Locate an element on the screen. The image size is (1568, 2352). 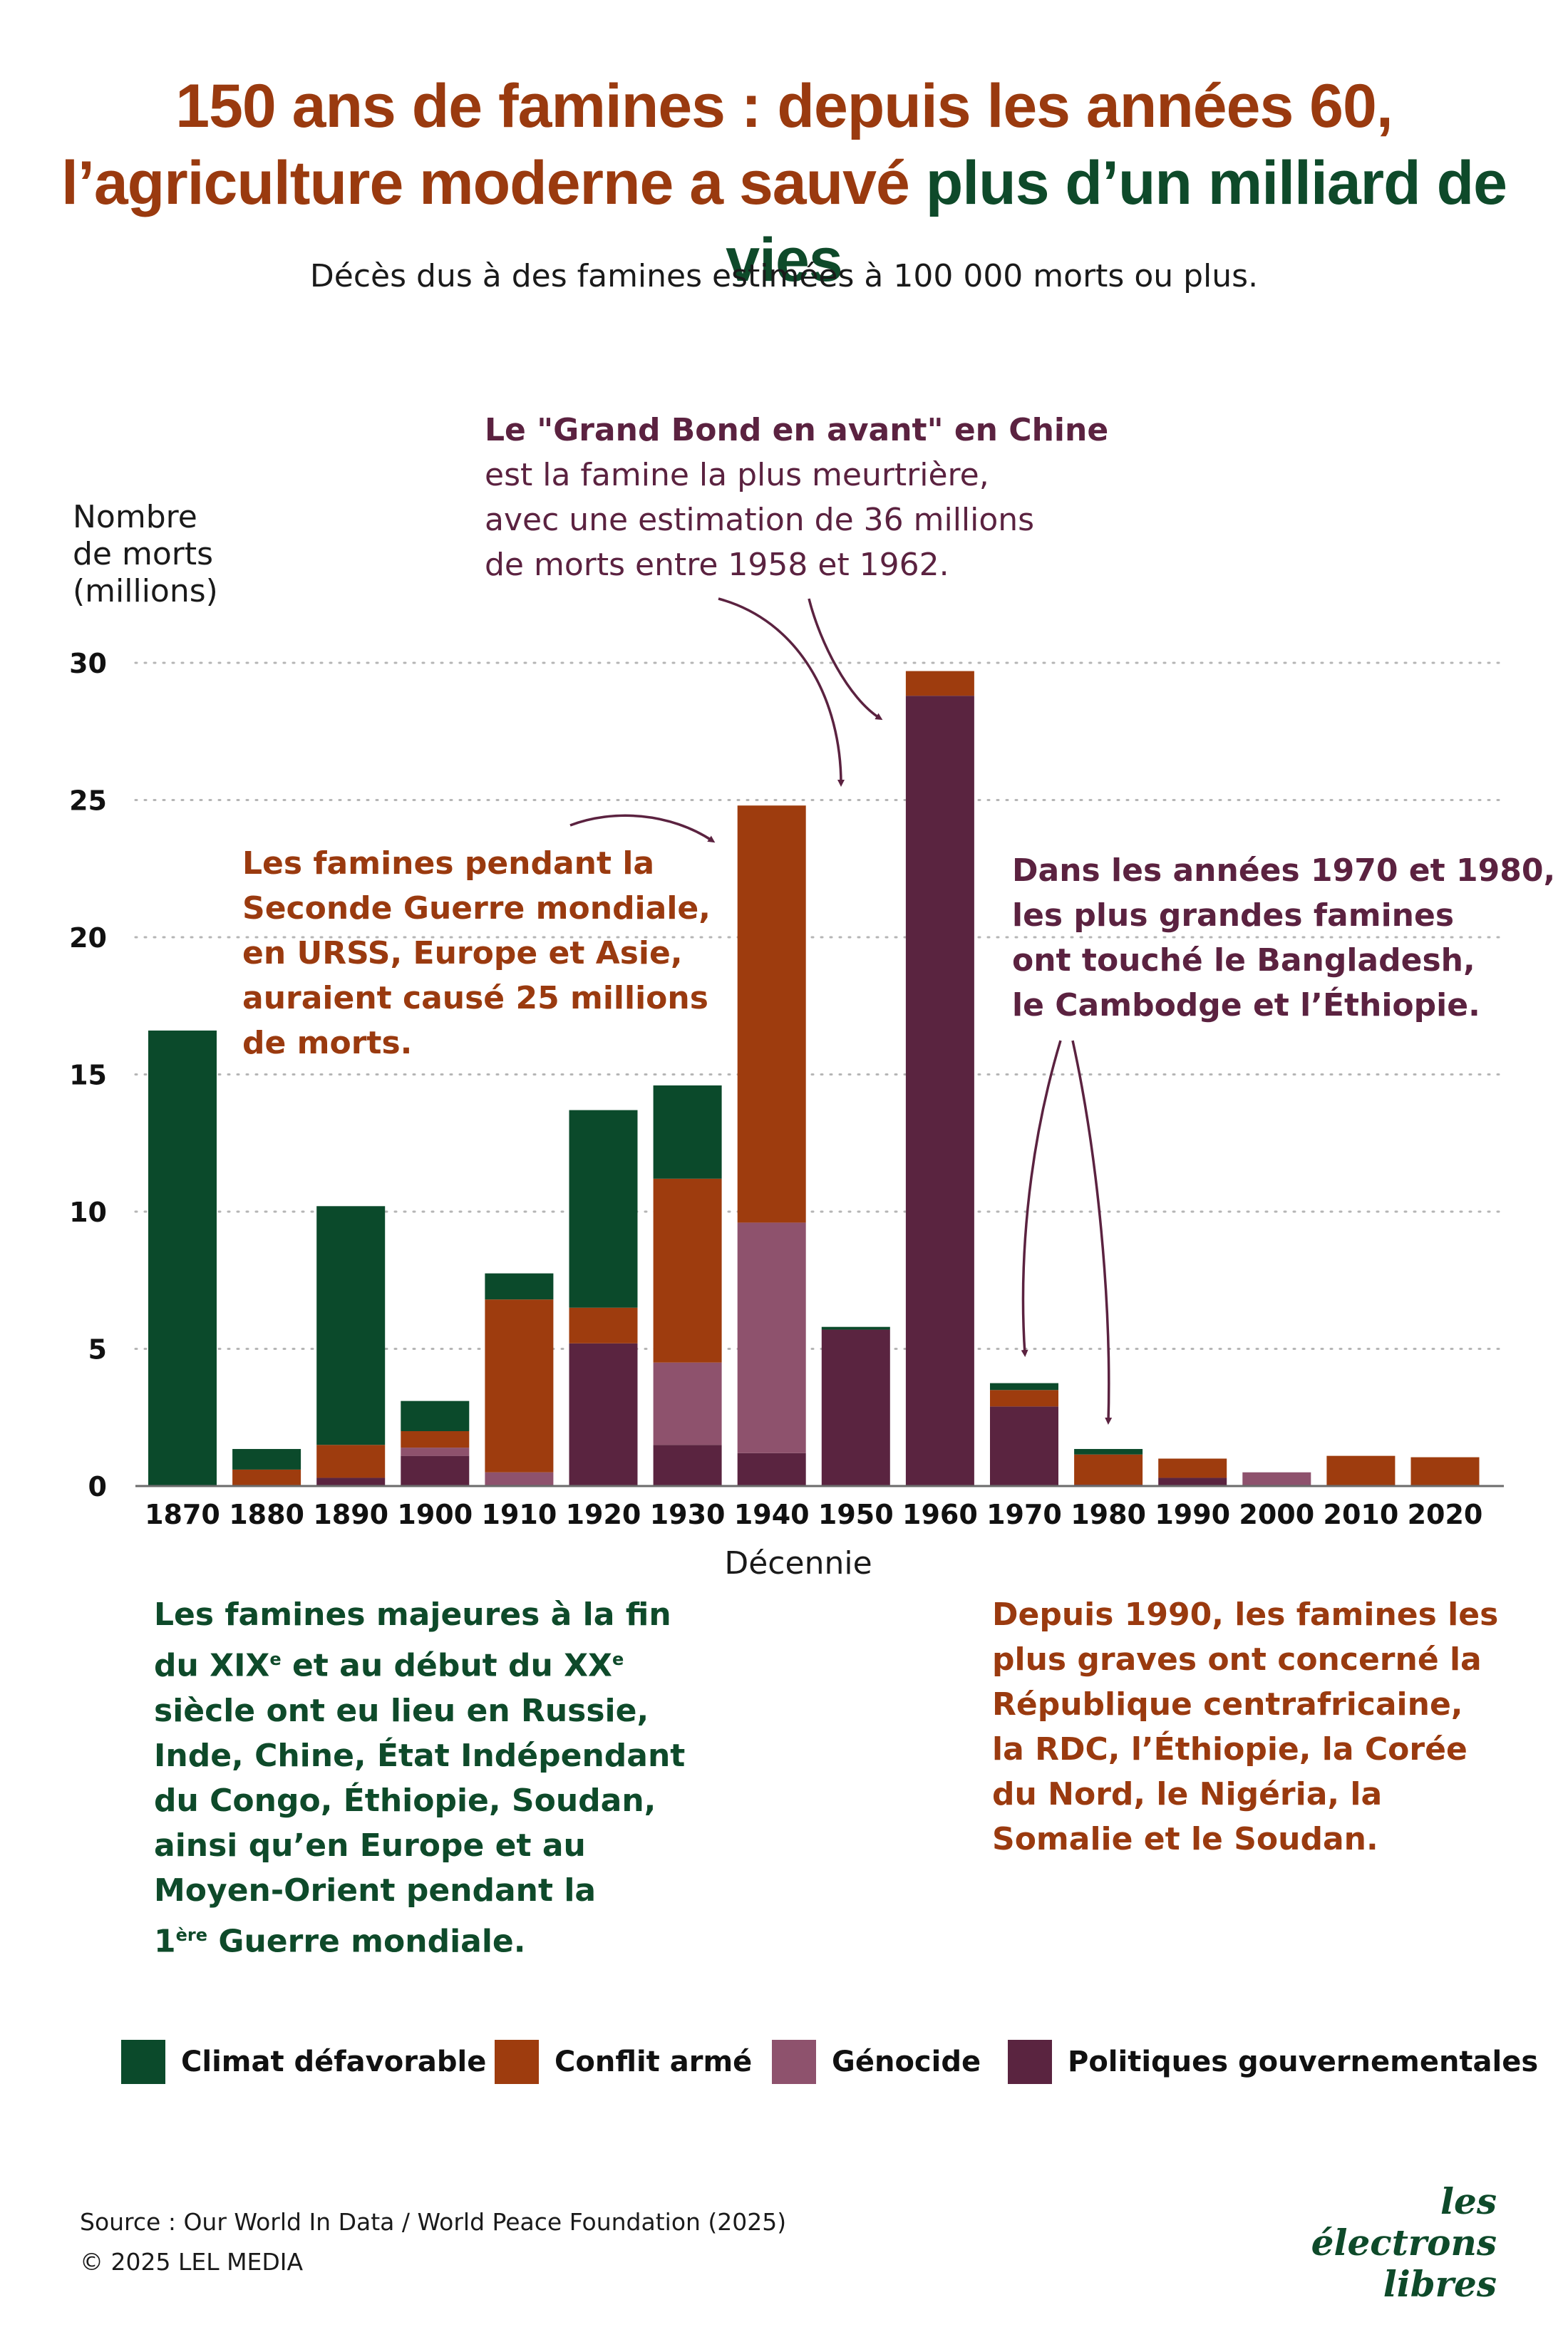
legend-swatch-politiques is located at coordinates (1030, 2062).